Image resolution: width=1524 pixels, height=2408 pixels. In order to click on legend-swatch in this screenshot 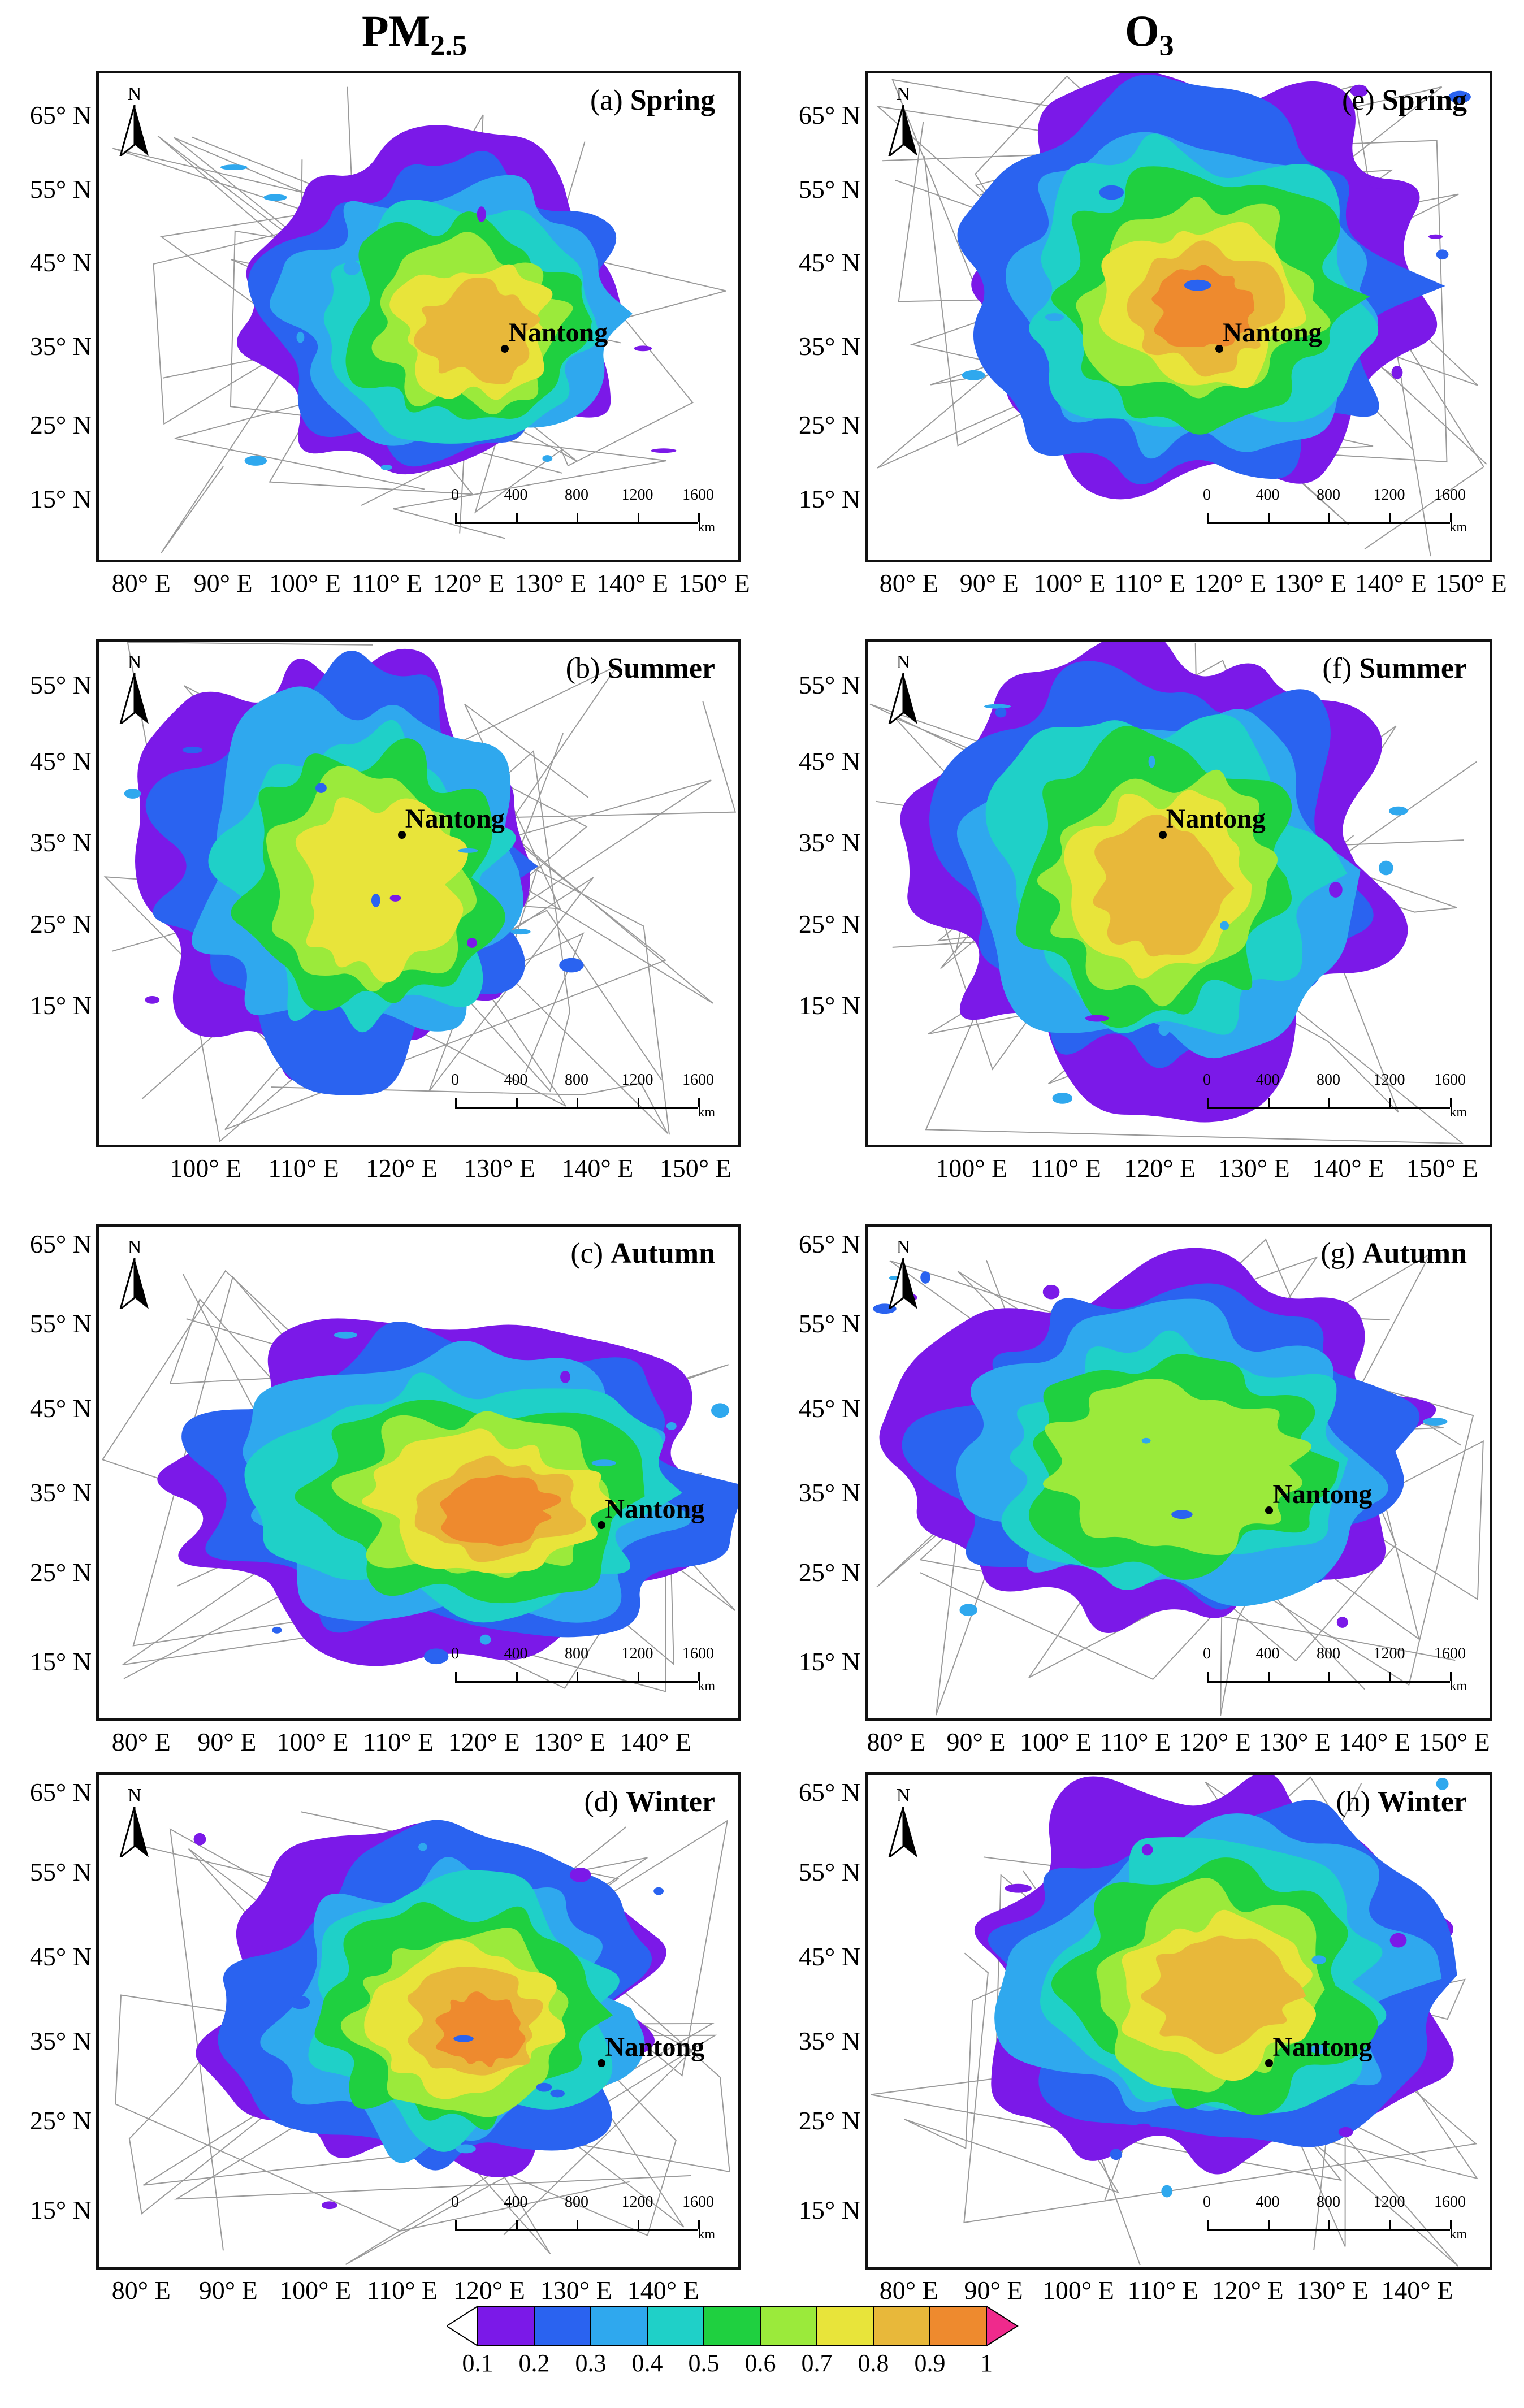, I will do `click(506, 2326)`.